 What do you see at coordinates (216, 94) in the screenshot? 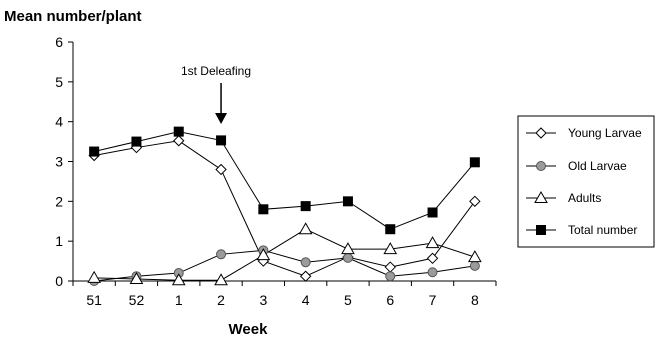
I see `annotation: 1st Deleafing` at bounding box center [216, 94].